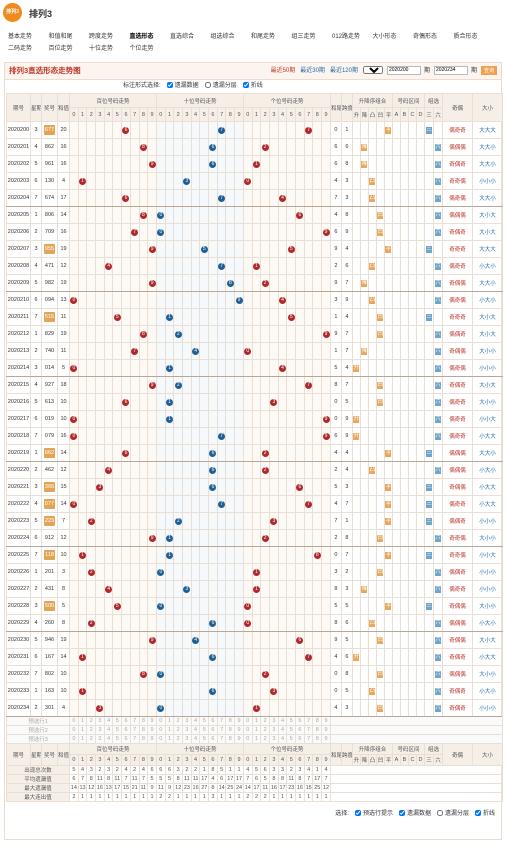 This screenshot has height=845, width=508. Describe the element at coordinates (46, 606) in the screenshot. I see `number-digit: 5` at that location.